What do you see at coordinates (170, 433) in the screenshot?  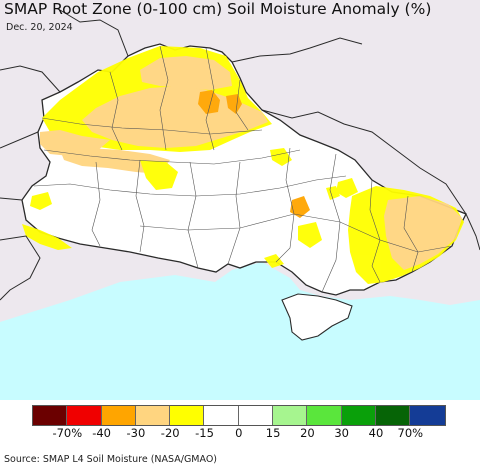 I see `legend-tick-label: -20` at bounding box center [170, 433].